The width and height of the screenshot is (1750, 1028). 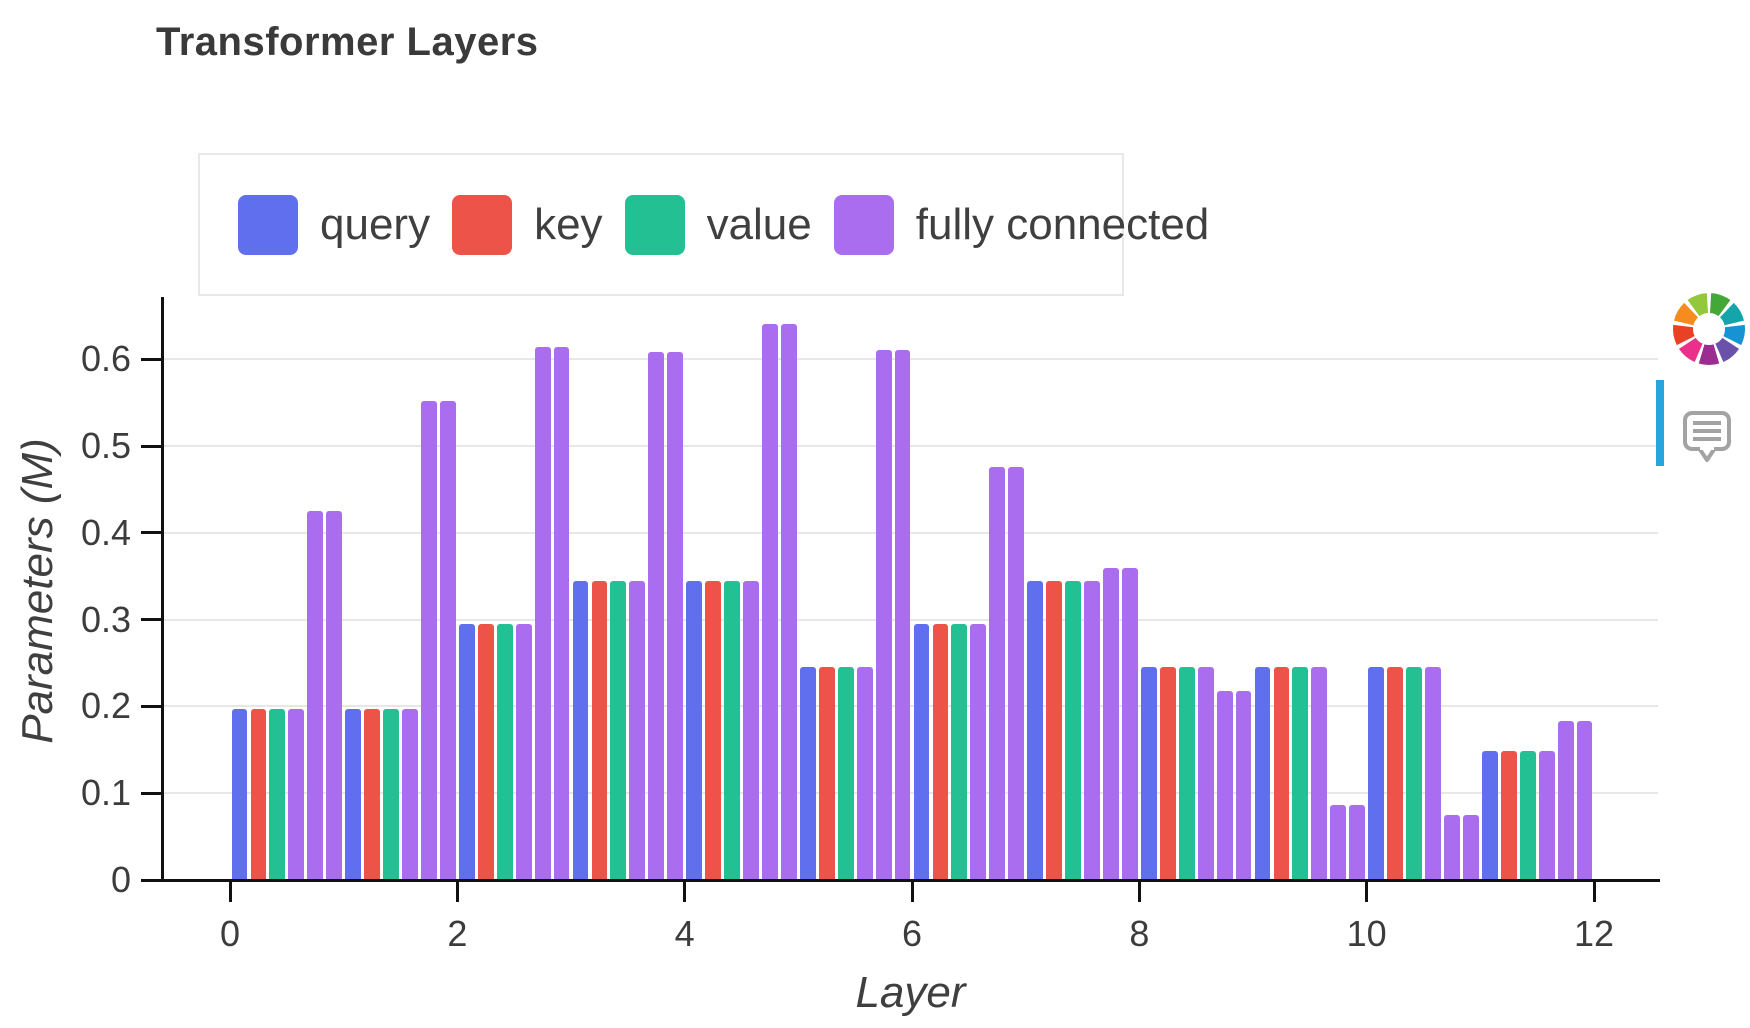 I want to click on x-tick-label: 6, so click(x=912, y=933).